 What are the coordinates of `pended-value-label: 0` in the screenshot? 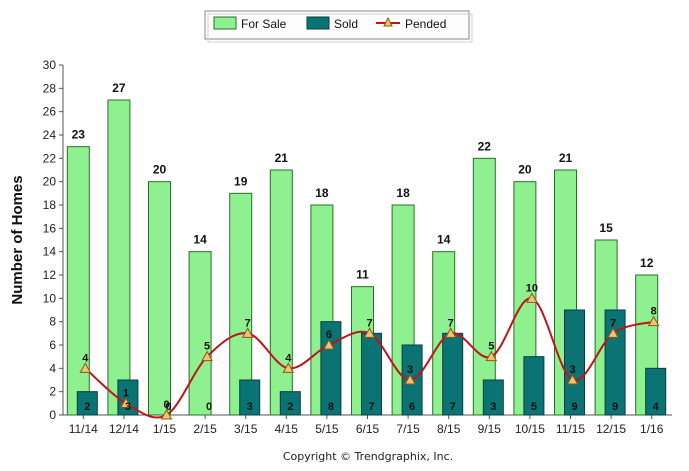 It's located at (166, 405).